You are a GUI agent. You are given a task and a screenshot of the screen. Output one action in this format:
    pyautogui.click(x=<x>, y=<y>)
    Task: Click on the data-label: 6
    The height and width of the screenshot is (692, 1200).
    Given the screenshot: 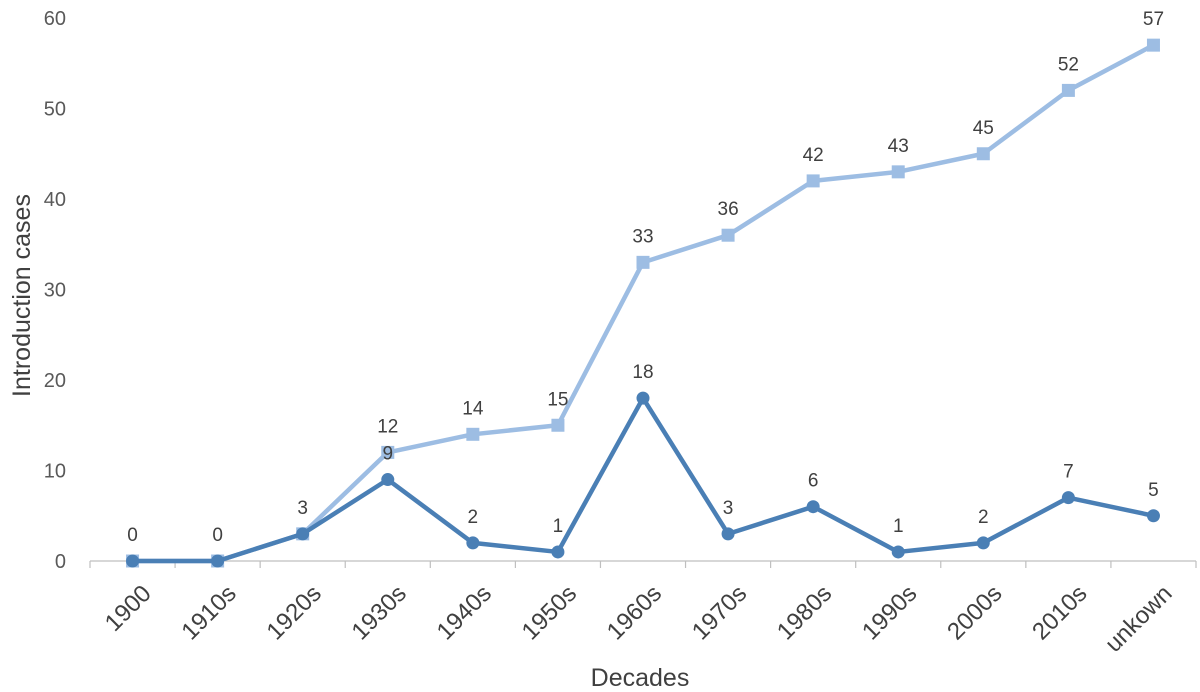 What is the action you would take?
    pyautogui.click(x=813, y=481)
    